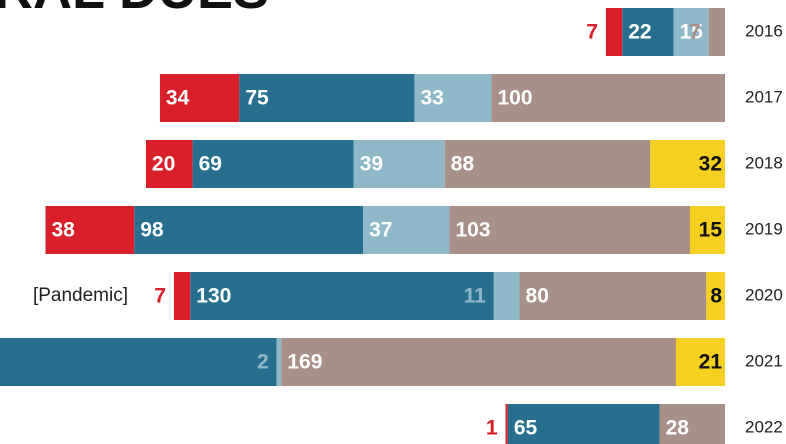  I want to click on value-label: 20, so click(163, 164).